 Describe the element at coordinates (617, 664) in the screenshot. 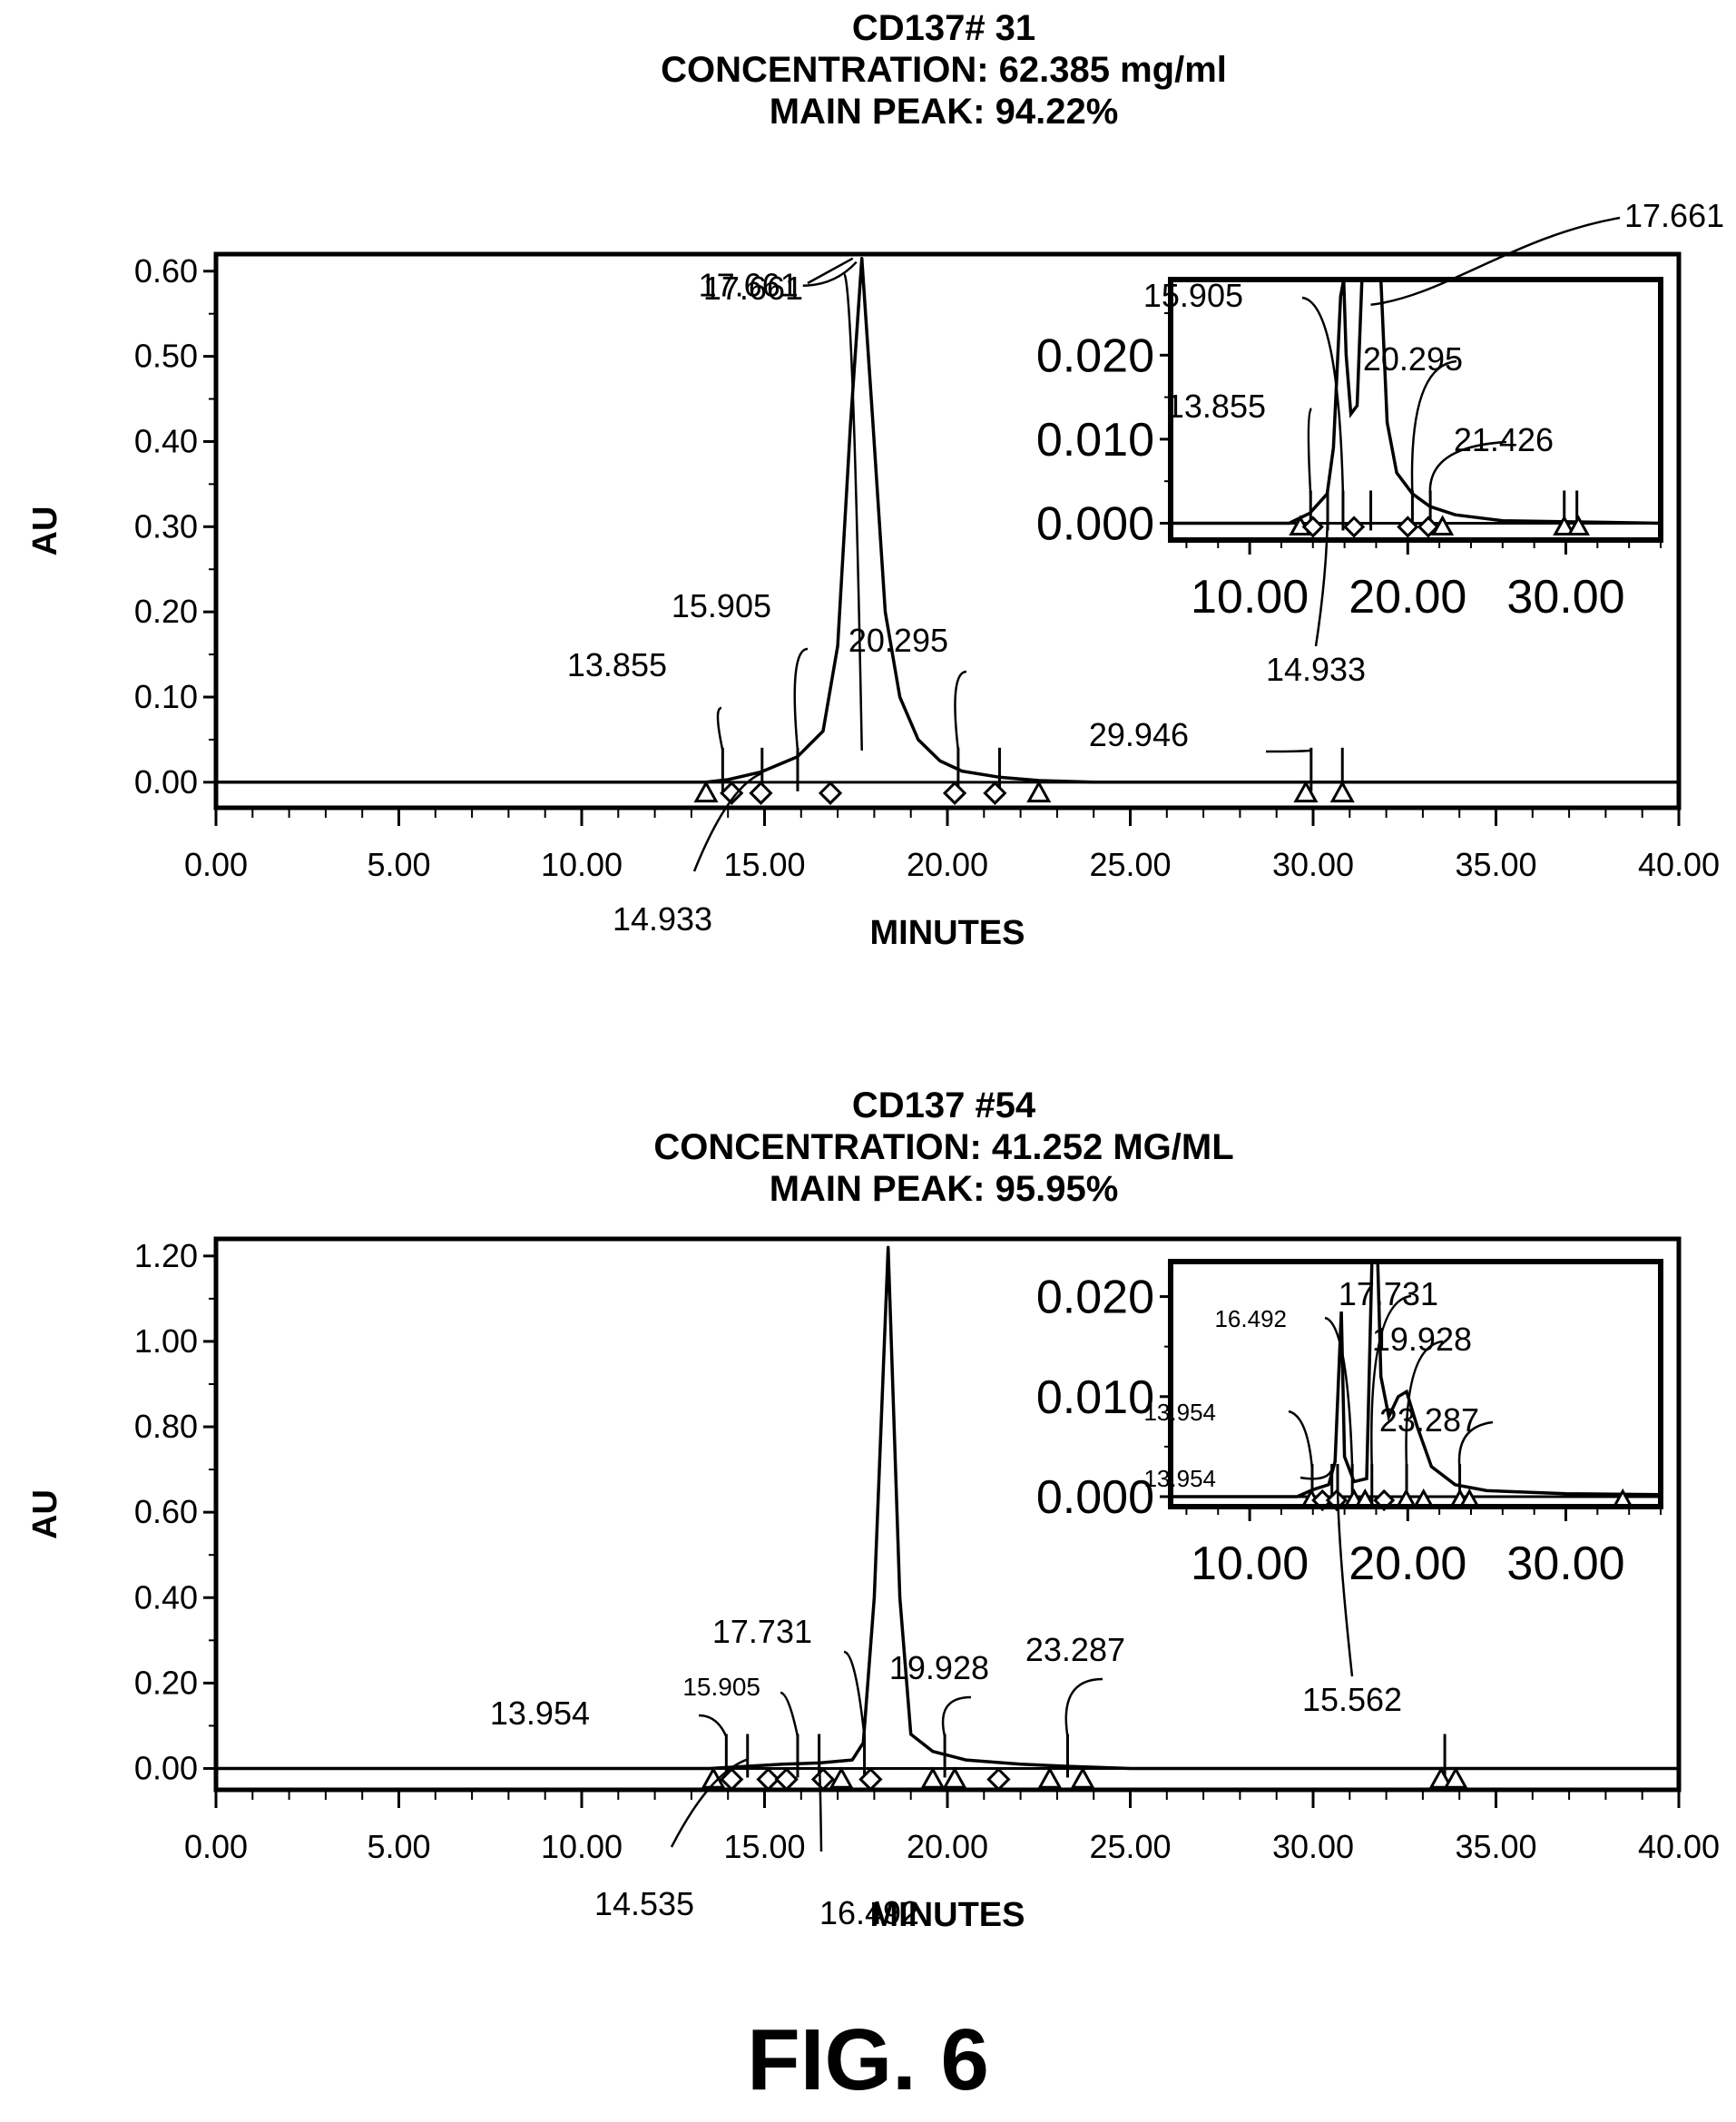

I see `peak-label: 13.855` at that location.